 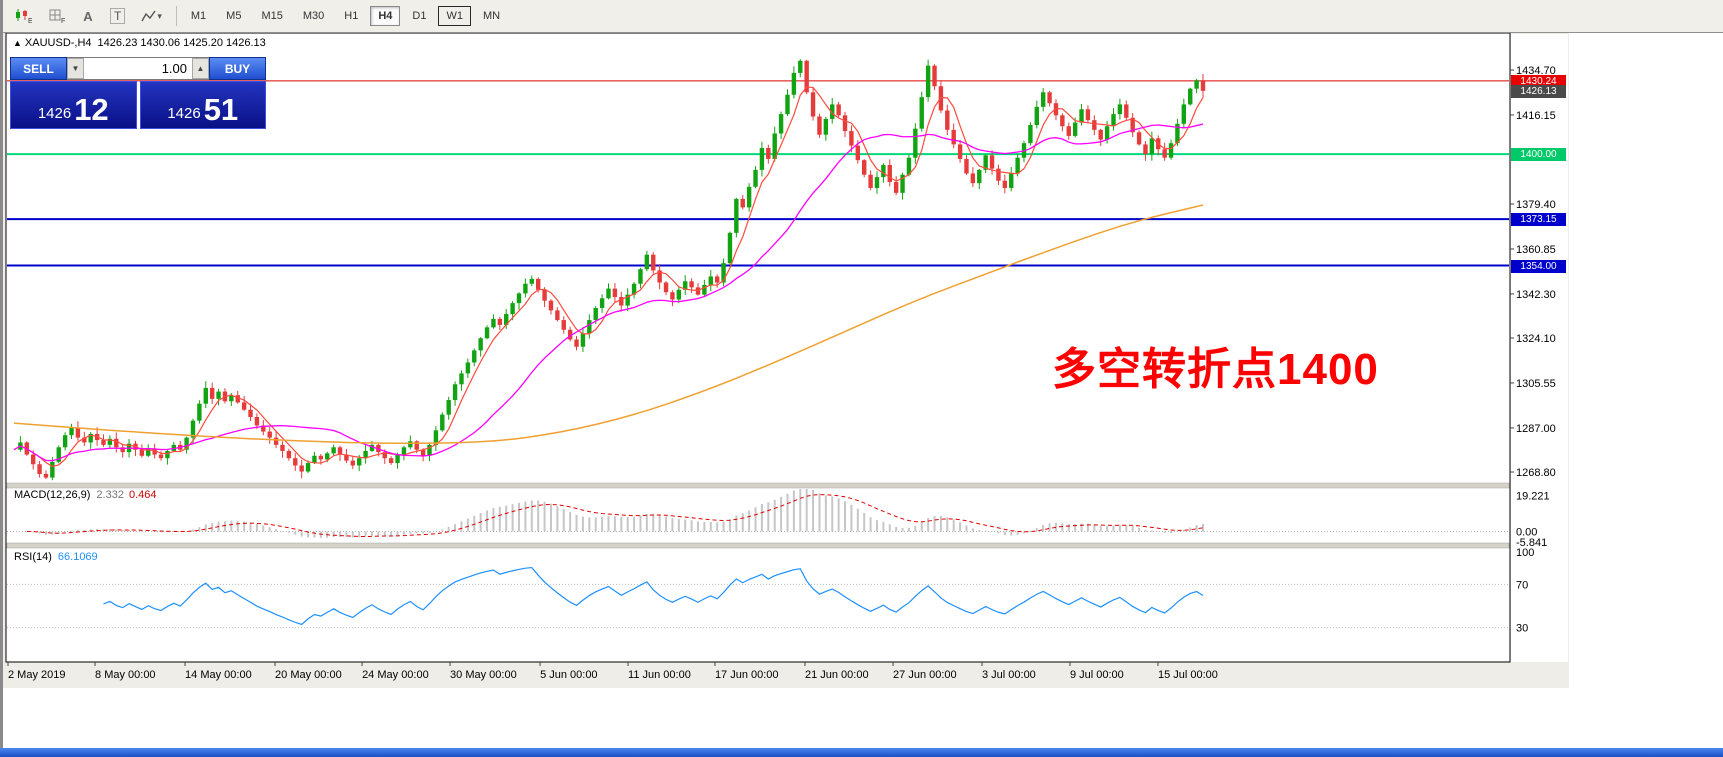 I want to click on price-scale-bg, so click(x=1539, y=348).